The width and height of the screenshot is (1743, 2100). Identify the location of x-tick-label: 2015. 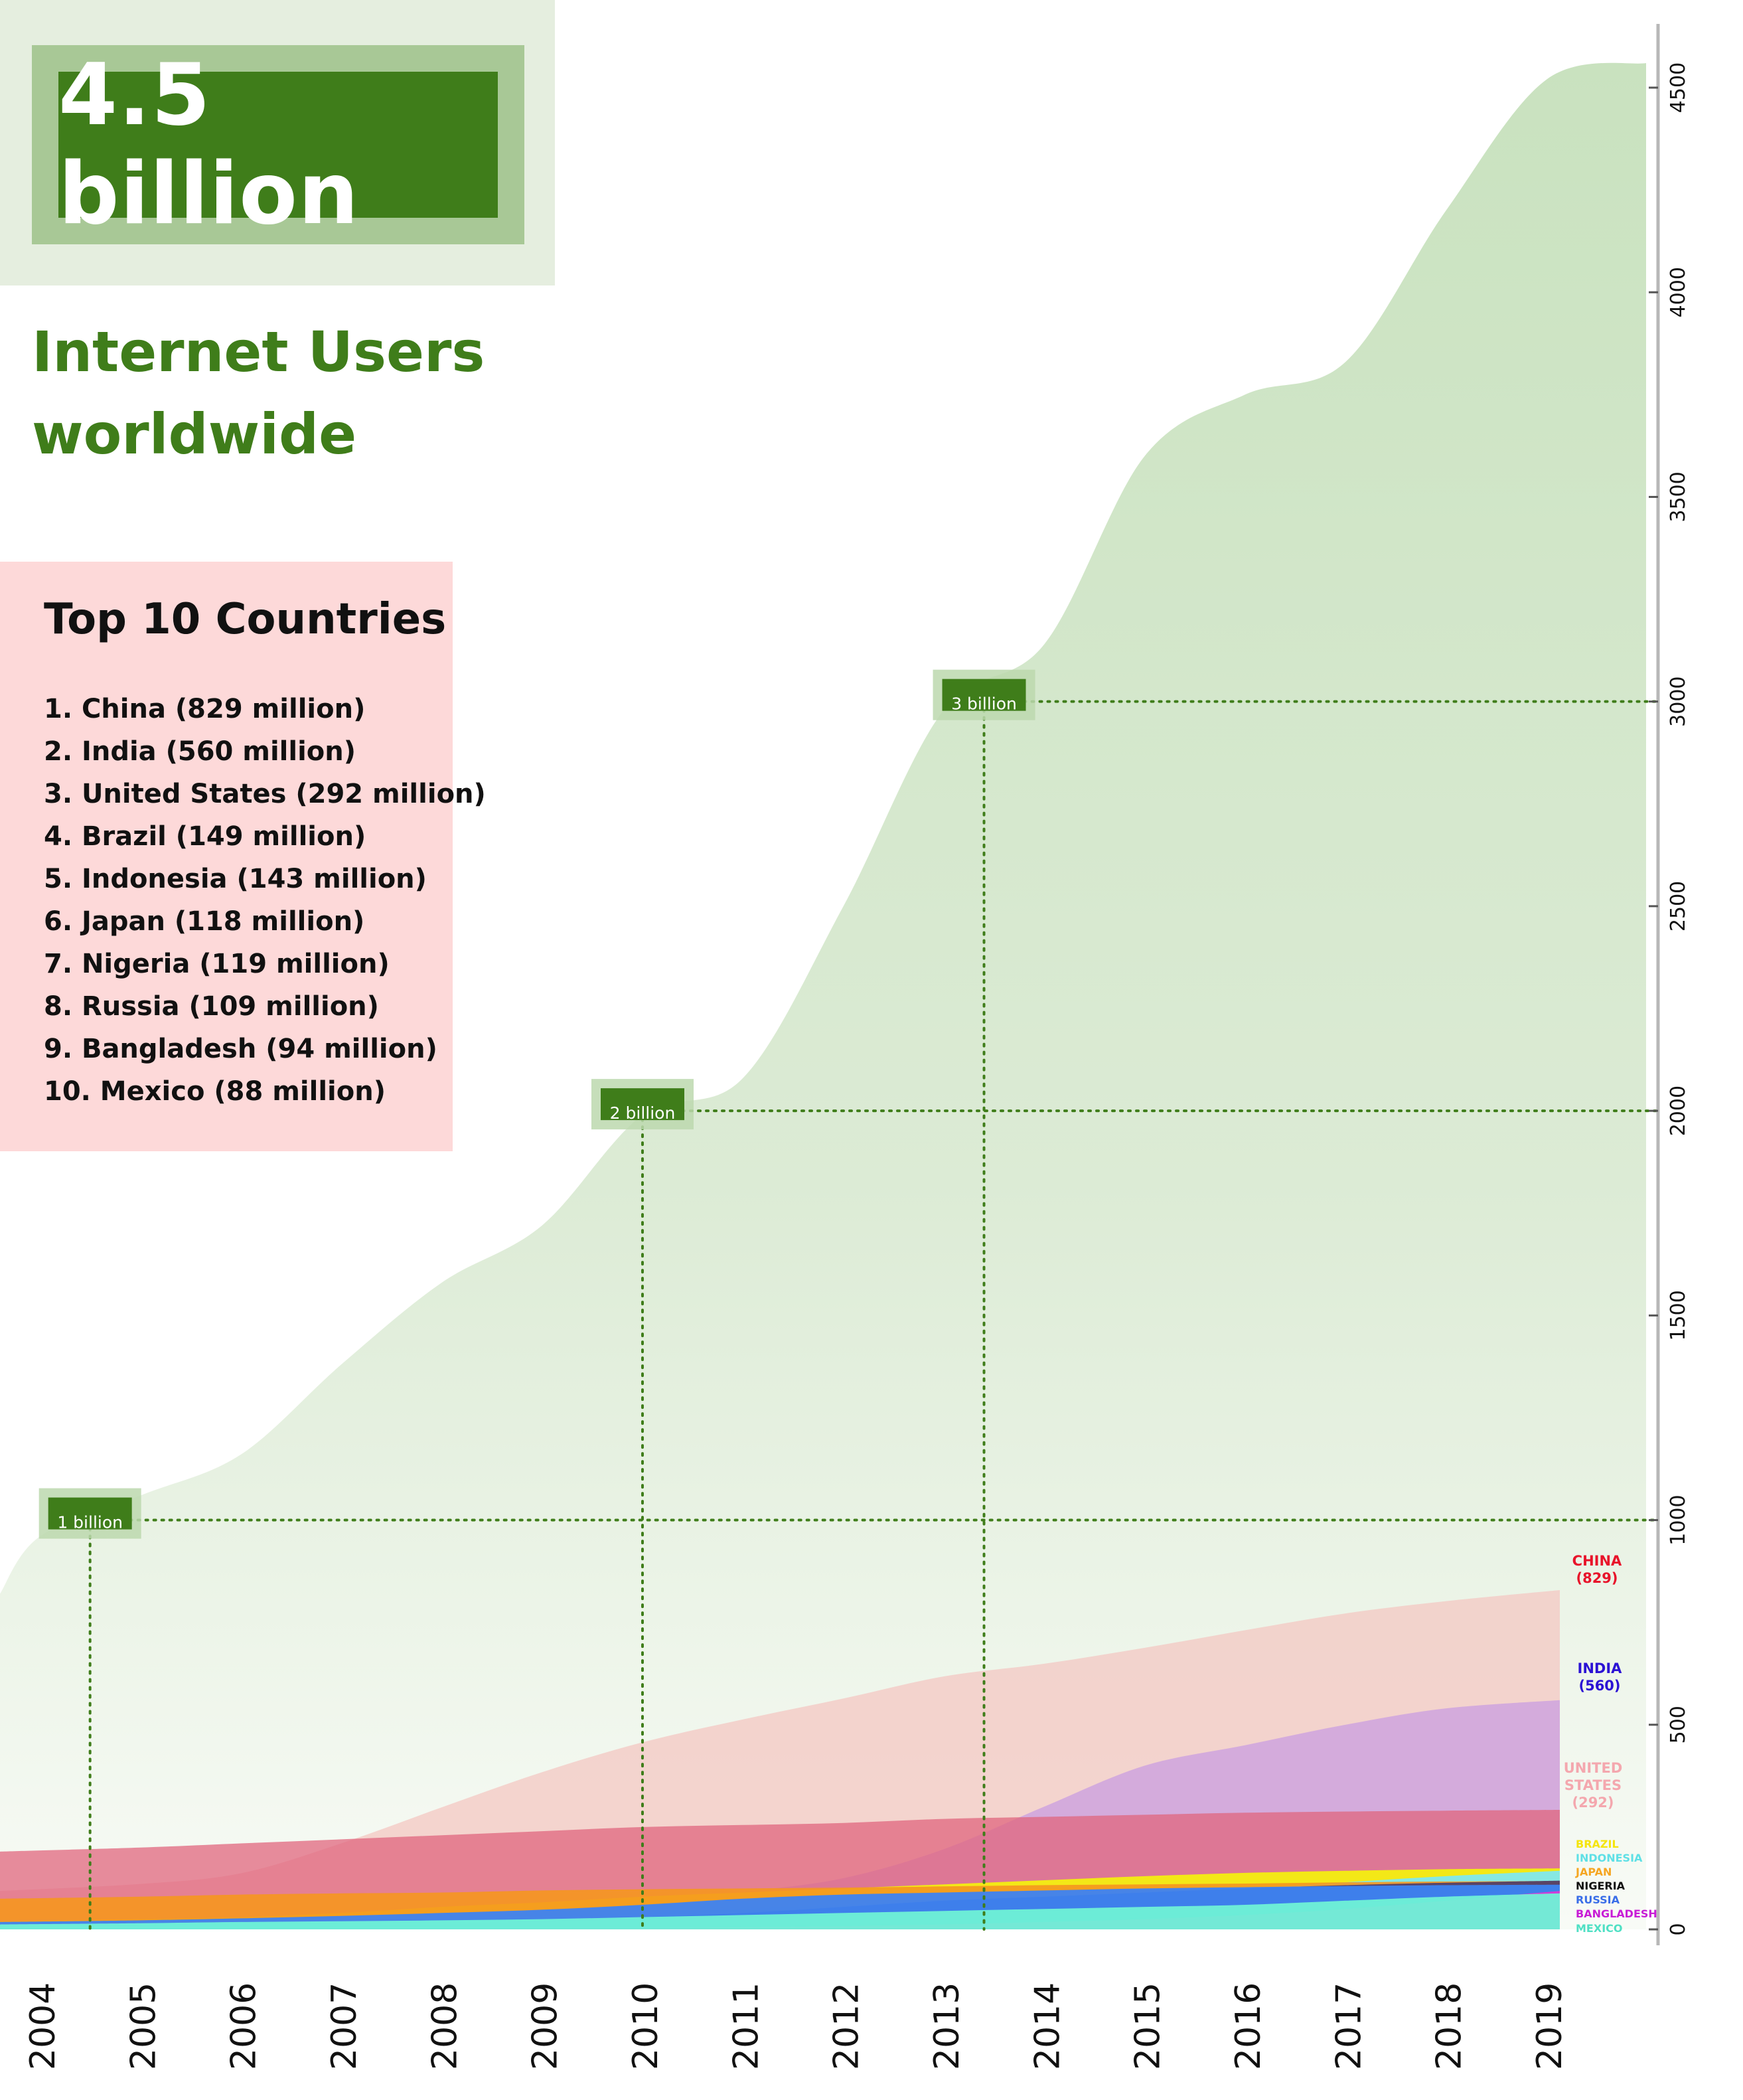
(1148, 2026).